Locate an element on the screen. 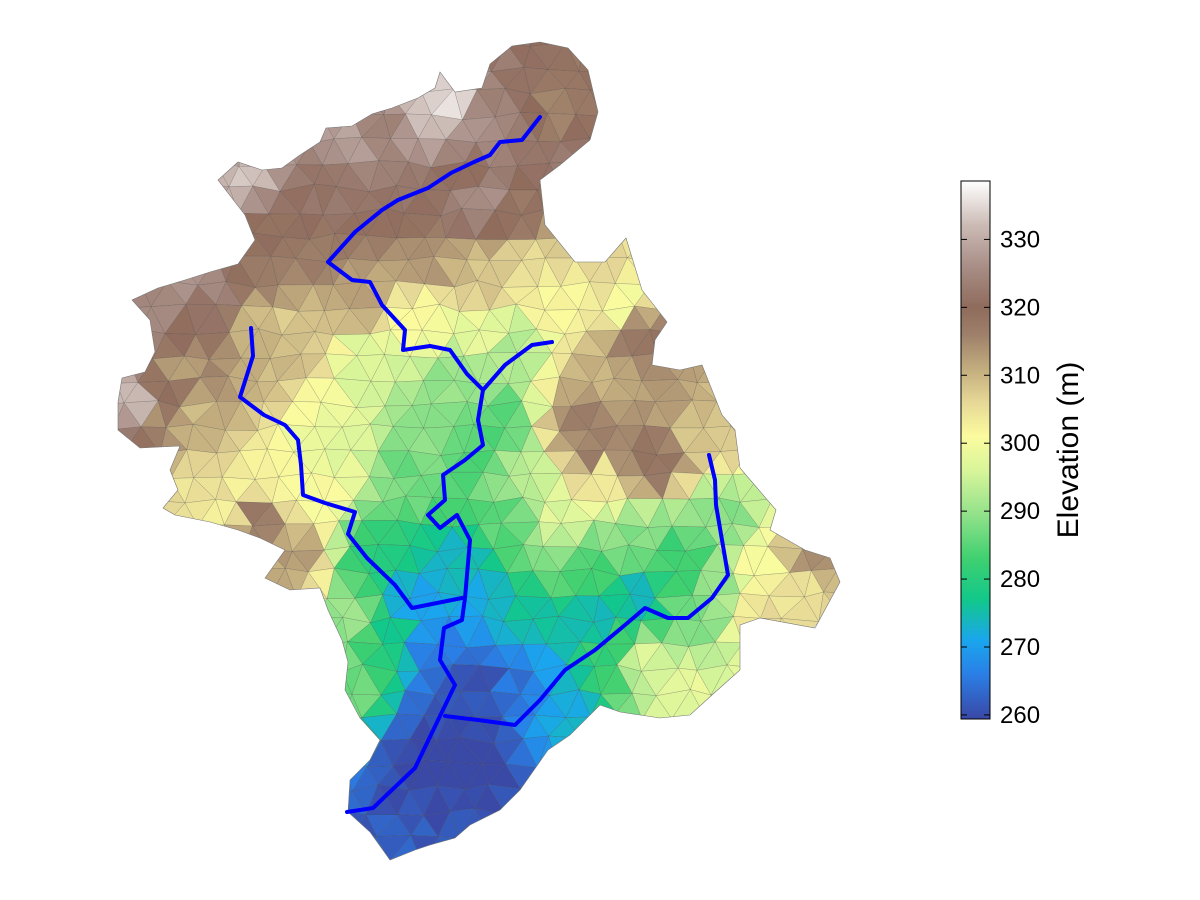  colorbar-tick-label: 330 is located at coordinates (1020, 239).